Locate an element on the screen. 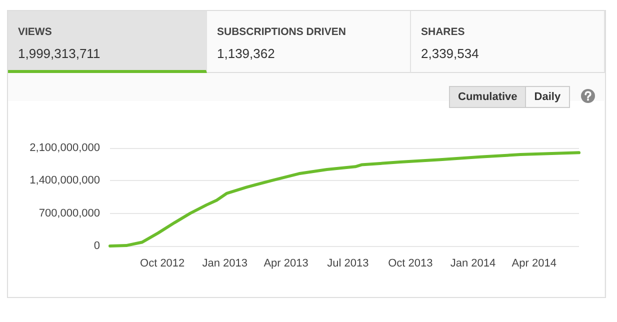 The width and height of the screenshot is (617, 322). x-tick-label: Apr 2013 is located at coordinates (286, 264).